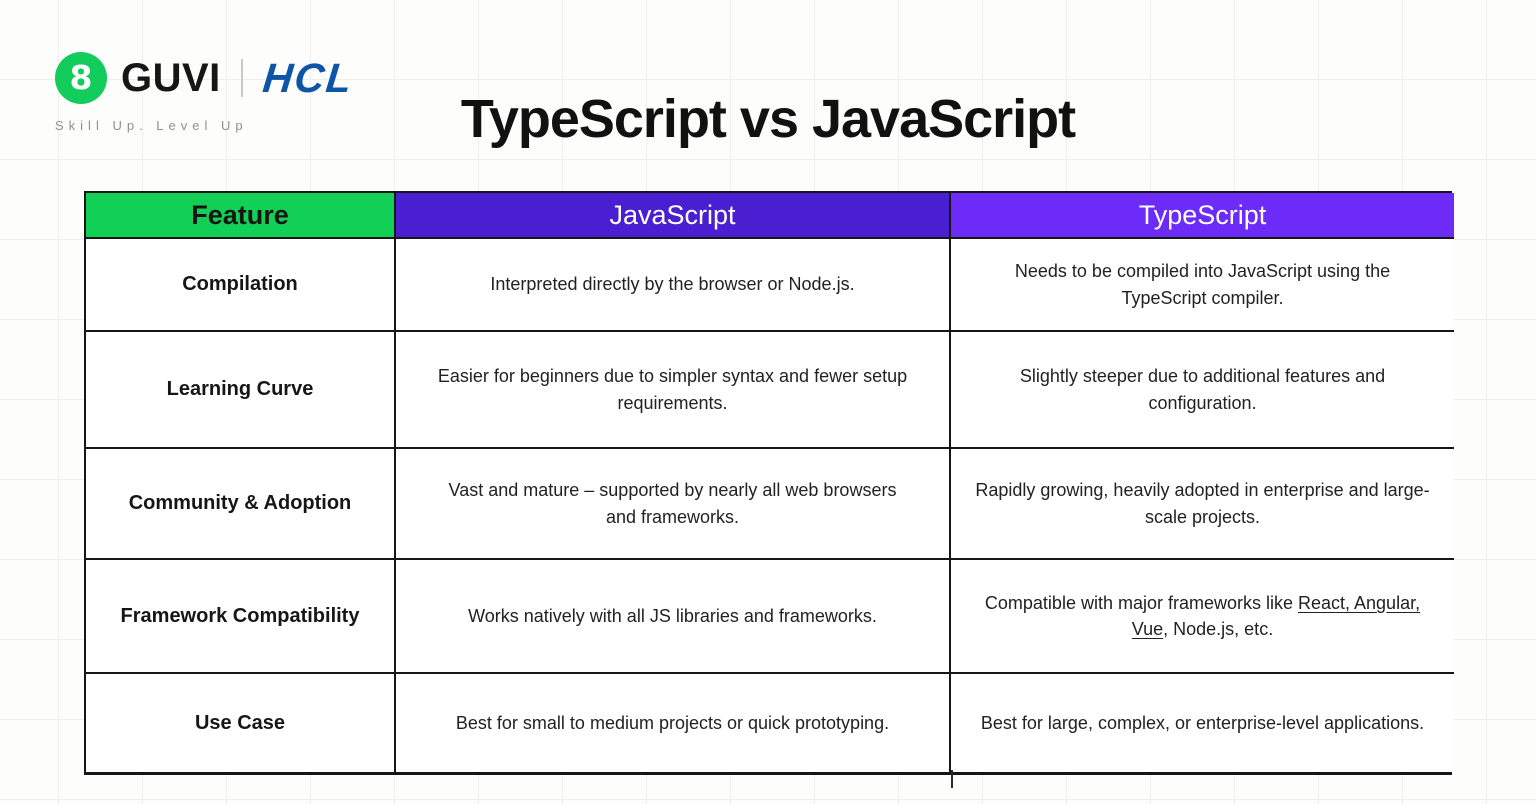 The width and height of the screenshot is (1536, 804). I want to click on header-typescript: TypeScript, so click(1202, 216).